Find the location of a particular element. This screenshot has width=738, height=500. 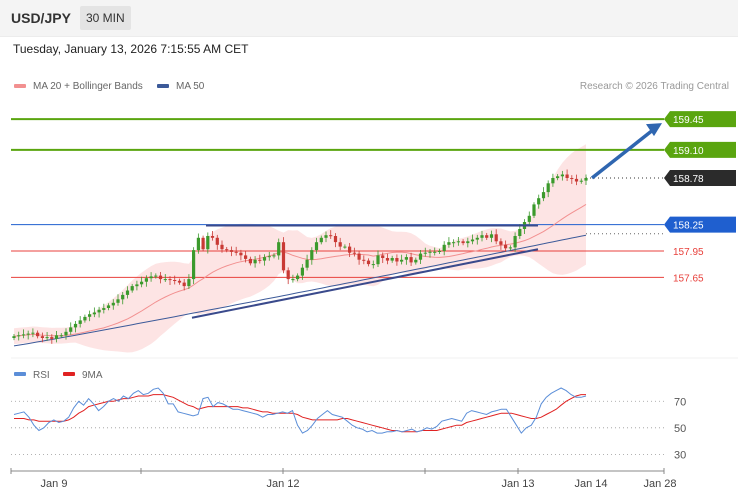

timeframe-badge: 30 MIN is located at coordinates (105, 18).